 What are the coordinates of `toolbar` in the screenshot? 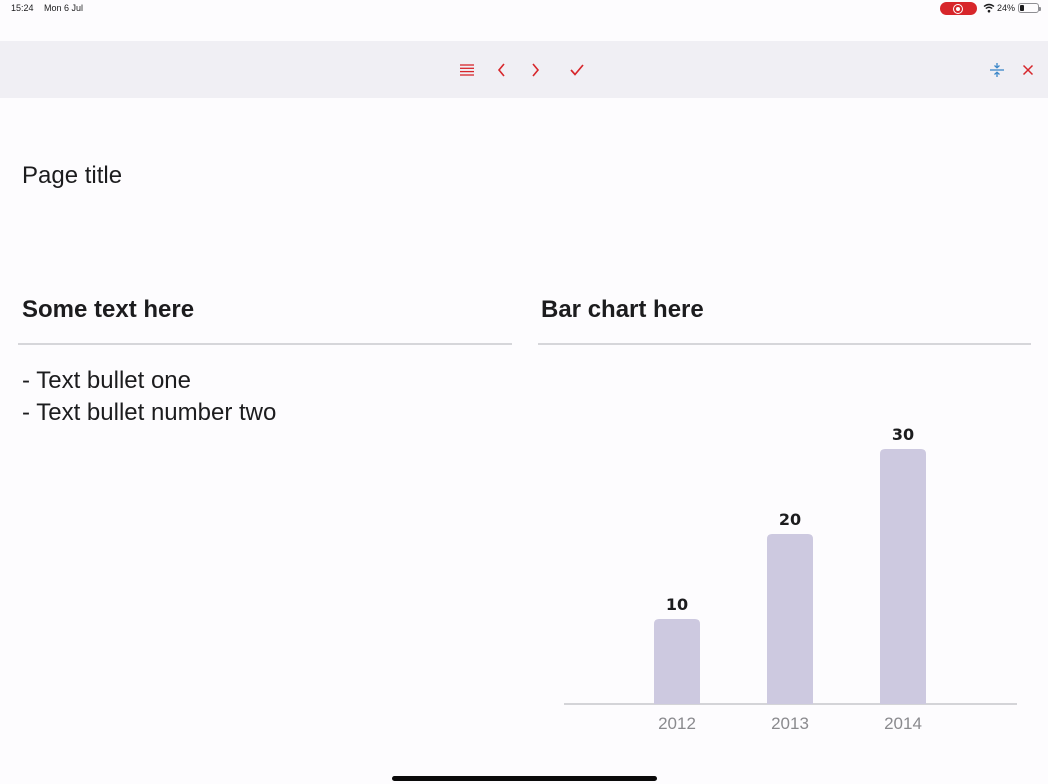 It's located at (524, 69).